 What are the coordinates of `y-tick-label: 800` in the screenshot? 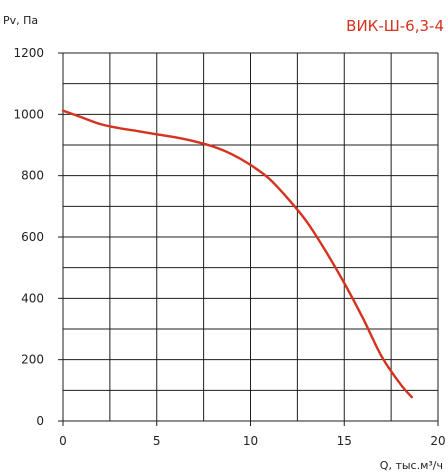 It's located at (32, 176).